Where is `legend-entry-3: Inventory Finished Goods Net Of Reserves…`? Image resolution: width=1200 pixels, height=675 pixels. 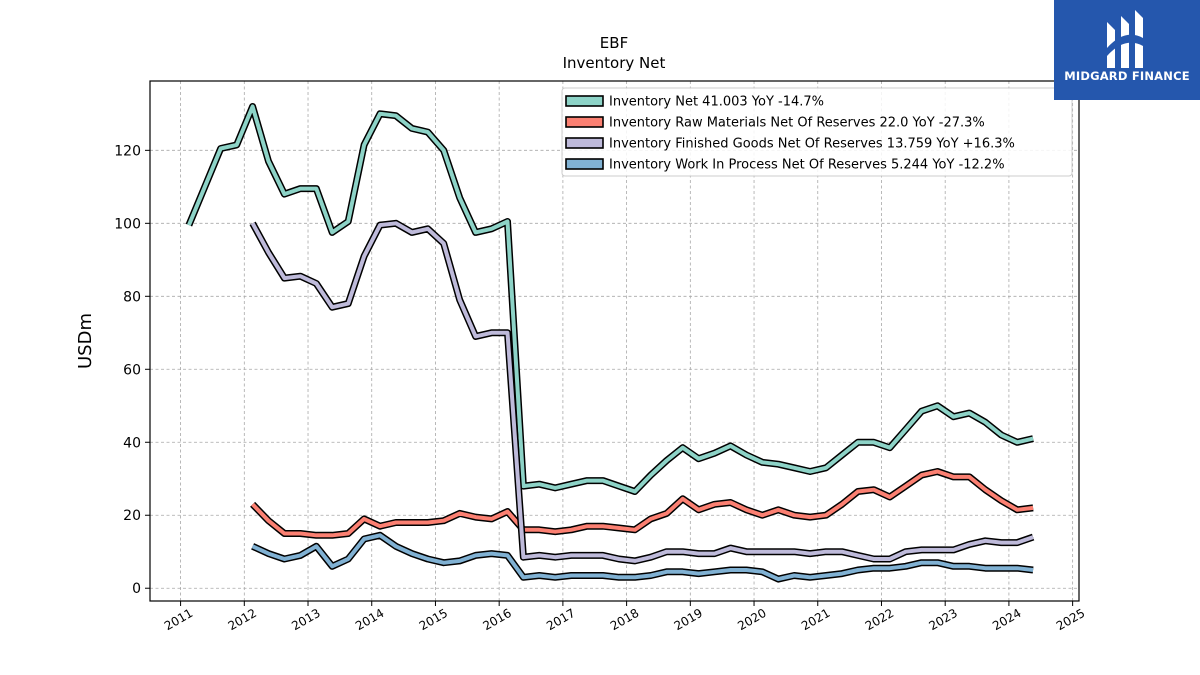
legend-entry-3: Inventory Finished Goods Net Of Reserves… is located at coordinates (812, 144).